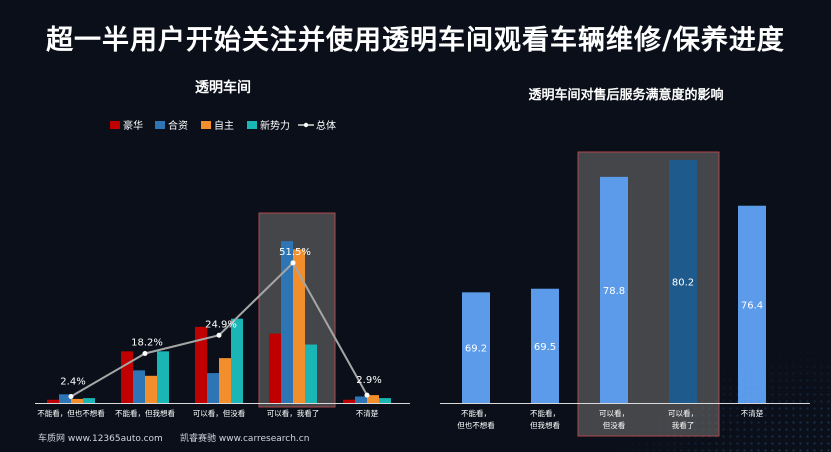 This screenshot has height=452, width=831. Describe the element at coordinates (245, 439) in the screenshot. I see `footer-source-2: 凯睿赛驰 www.carresearch.cn` at that location.